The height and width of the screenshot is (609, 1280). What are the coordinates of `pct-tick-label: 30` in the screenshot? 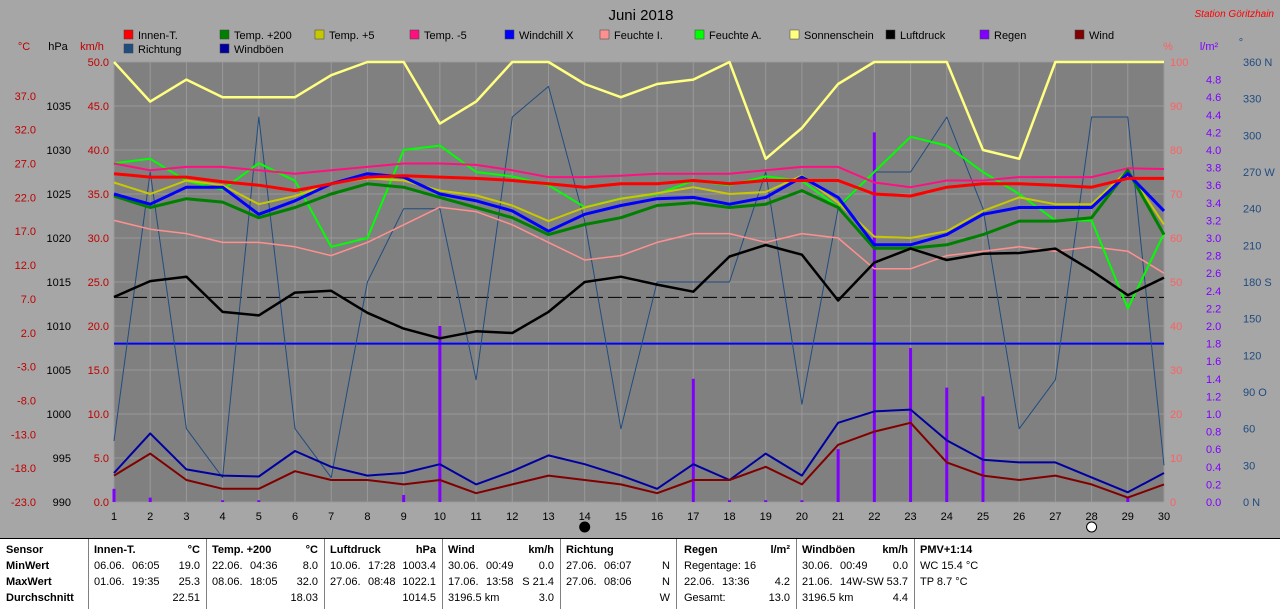 It's located at (1176, 371).